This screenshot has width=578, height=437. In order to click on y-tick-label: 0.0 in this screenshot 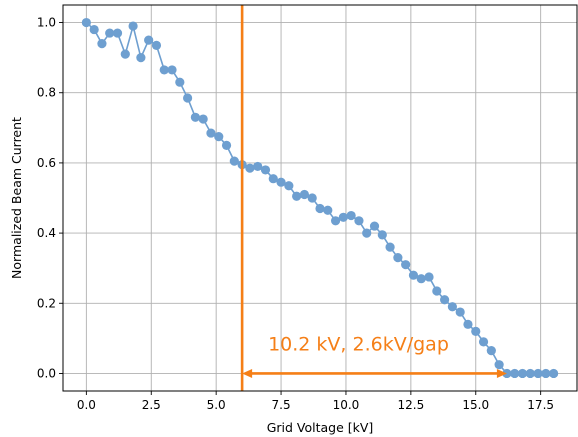, I will do `click(46, 373)`.